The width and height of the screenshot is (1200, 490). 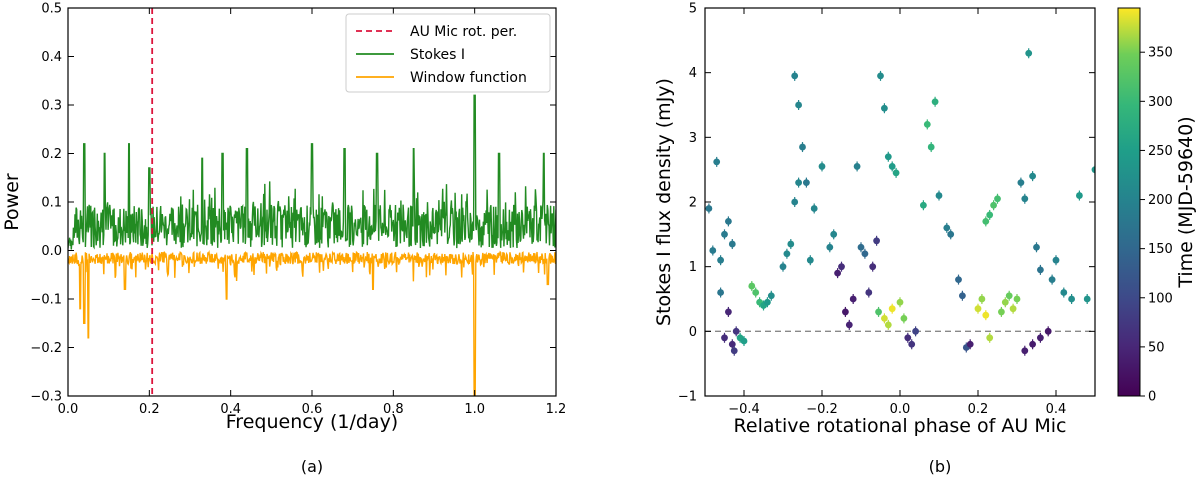 What do you see at coordinates (822, 409) in the screenshot?
I see `x-tick-label: −0.2` at bounding box center [822, 409].